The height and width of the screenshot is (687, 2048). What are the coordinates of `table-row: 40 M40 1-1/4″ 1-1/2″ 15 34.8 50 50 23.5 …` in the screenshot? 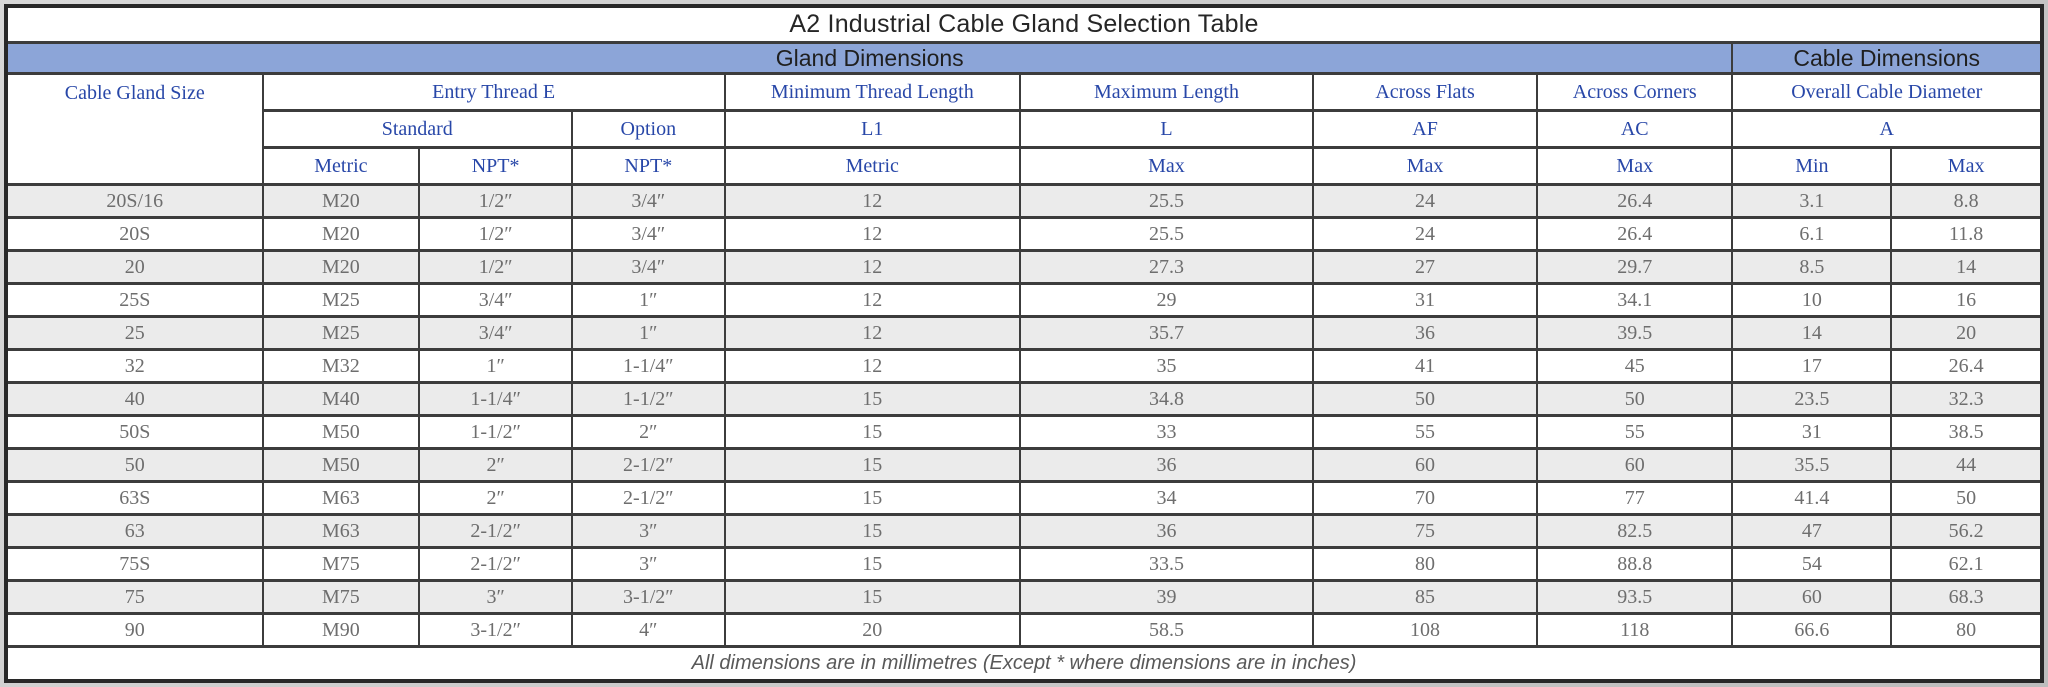 It's located at (1024, 399).